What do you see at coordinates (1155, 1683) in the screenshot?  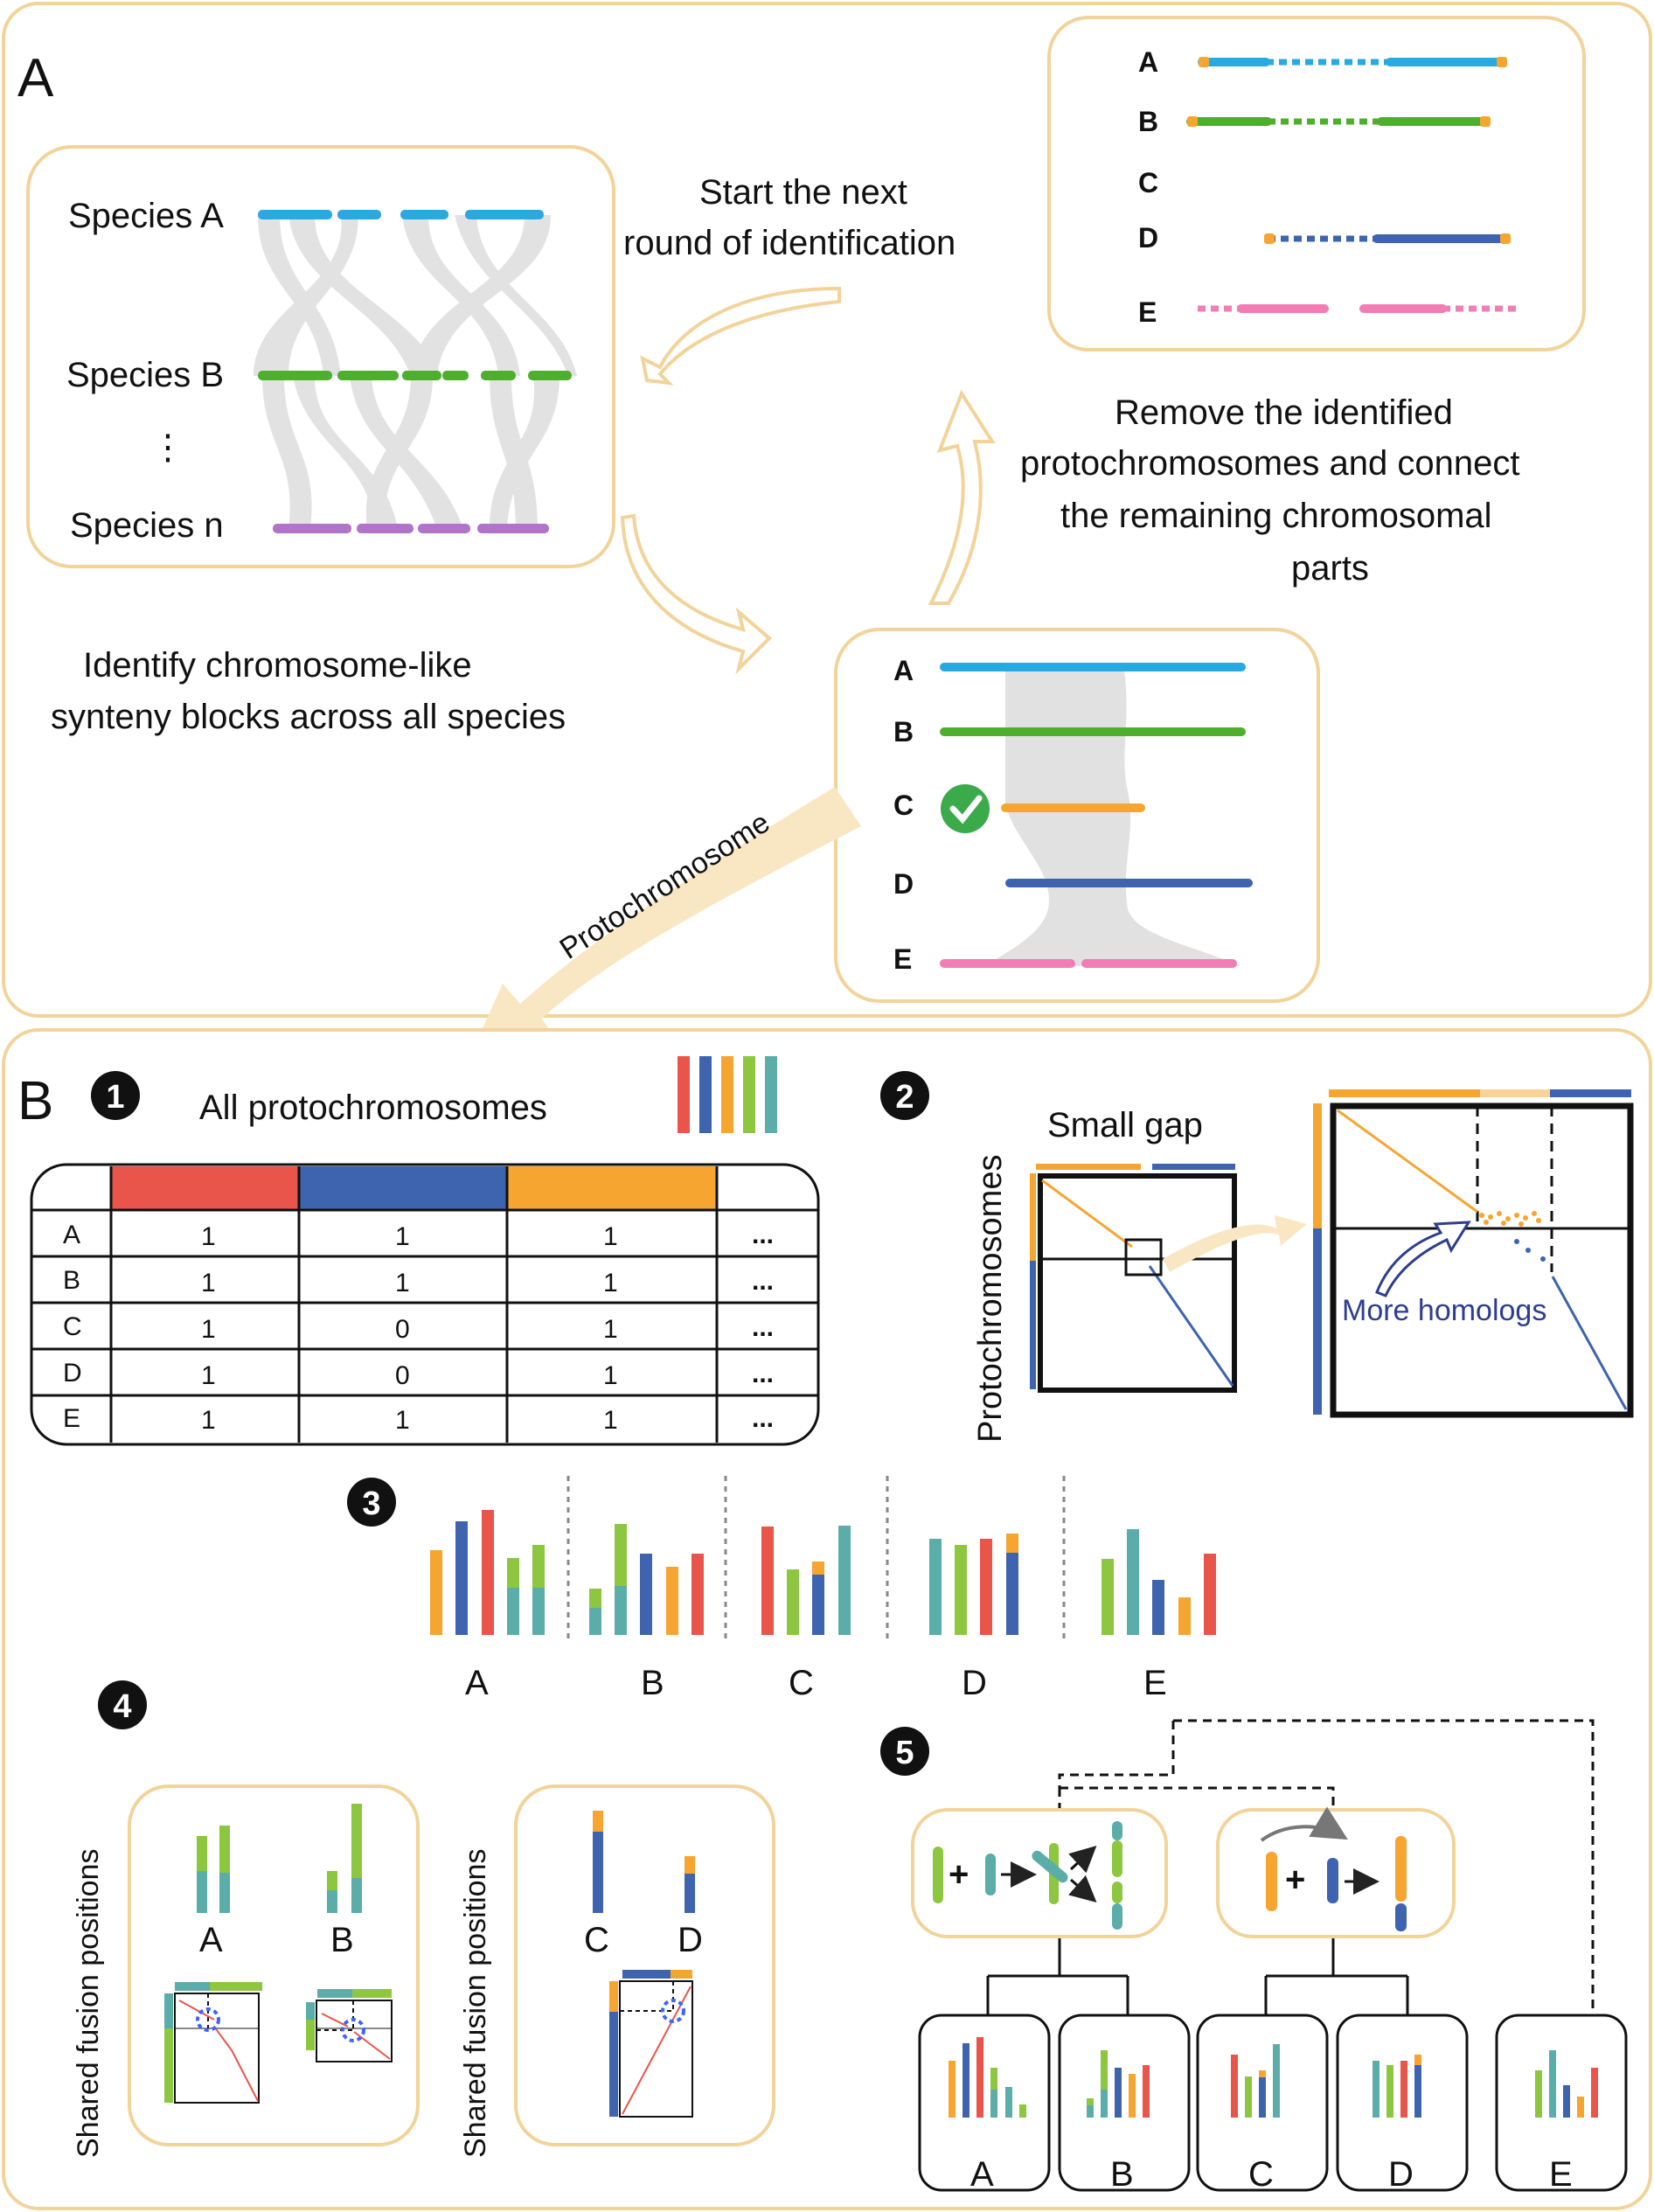 I see `step-3-label-e: E` at bounding box center [1155, 1683].